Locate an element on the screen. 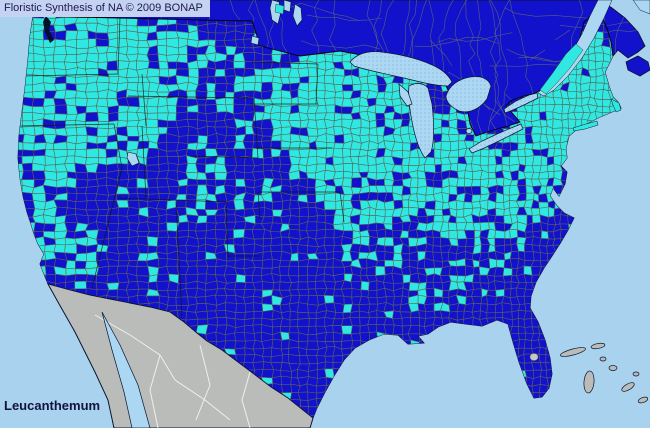 The width and height of the screenshot is (650, 428). mexico-landmass is located at coordinates (180, 355).